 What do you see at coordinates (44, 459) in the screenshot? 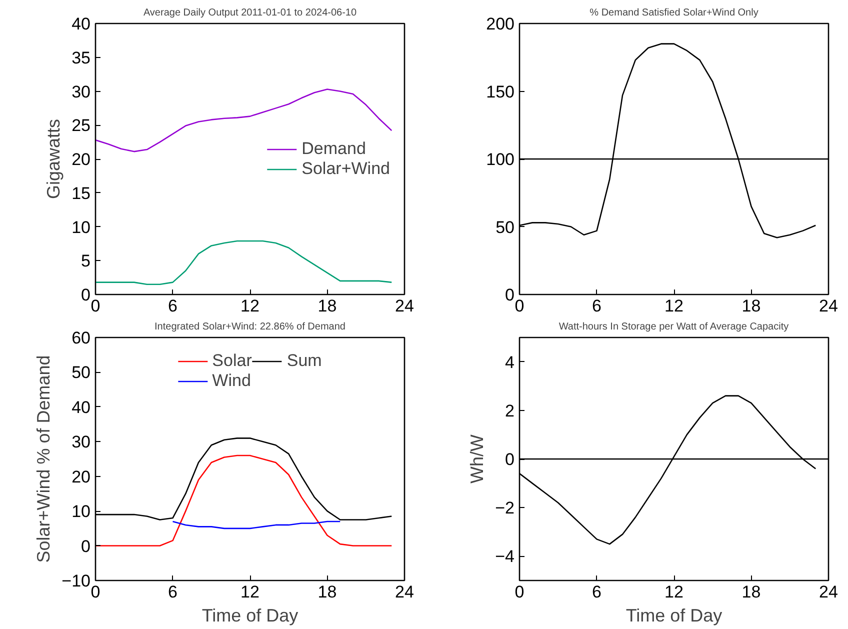
I see `y-axis-title: Solar+Wind % of Demand` at bounding box center [44, 459].